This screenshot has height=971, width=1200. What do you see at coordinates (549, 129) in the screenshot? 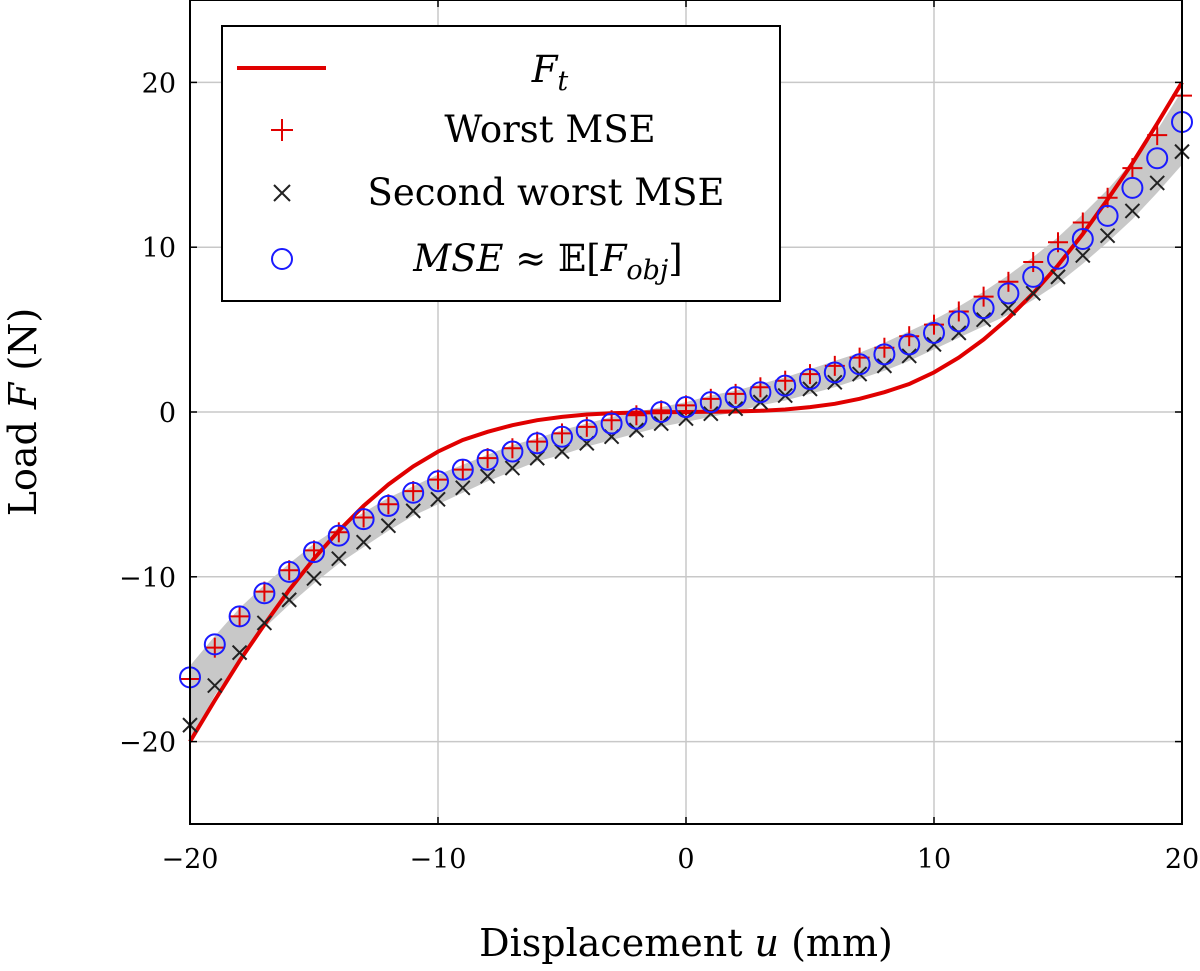
I see `legend-label-worst-mse: Worst MSE` at bounding box center [549, 129].